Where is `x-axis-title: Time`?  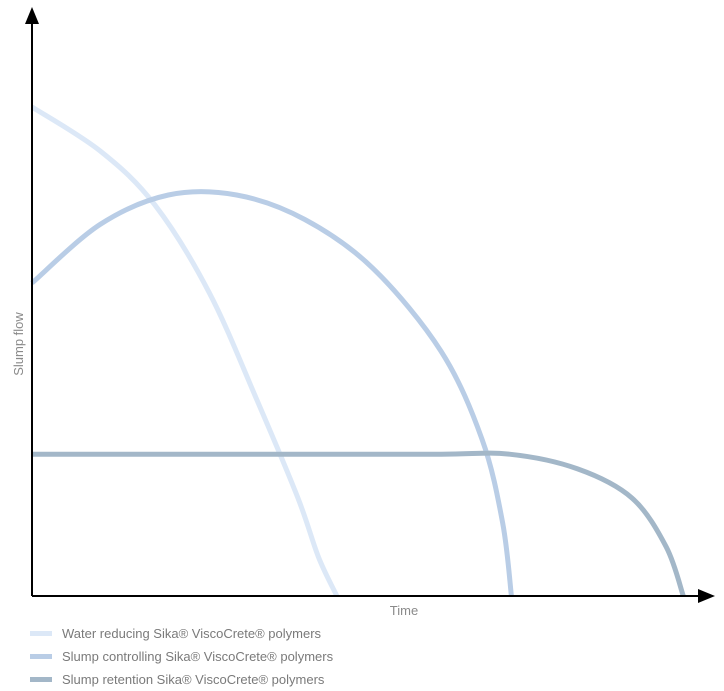
x-axis-title: Time is located at coordinates (404, 610).